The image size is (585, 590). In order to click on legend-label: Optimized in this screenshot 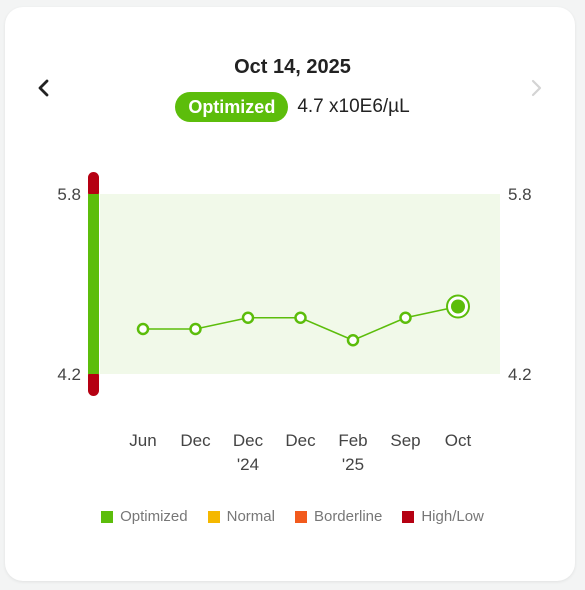, I will do `click(154, 516)`.